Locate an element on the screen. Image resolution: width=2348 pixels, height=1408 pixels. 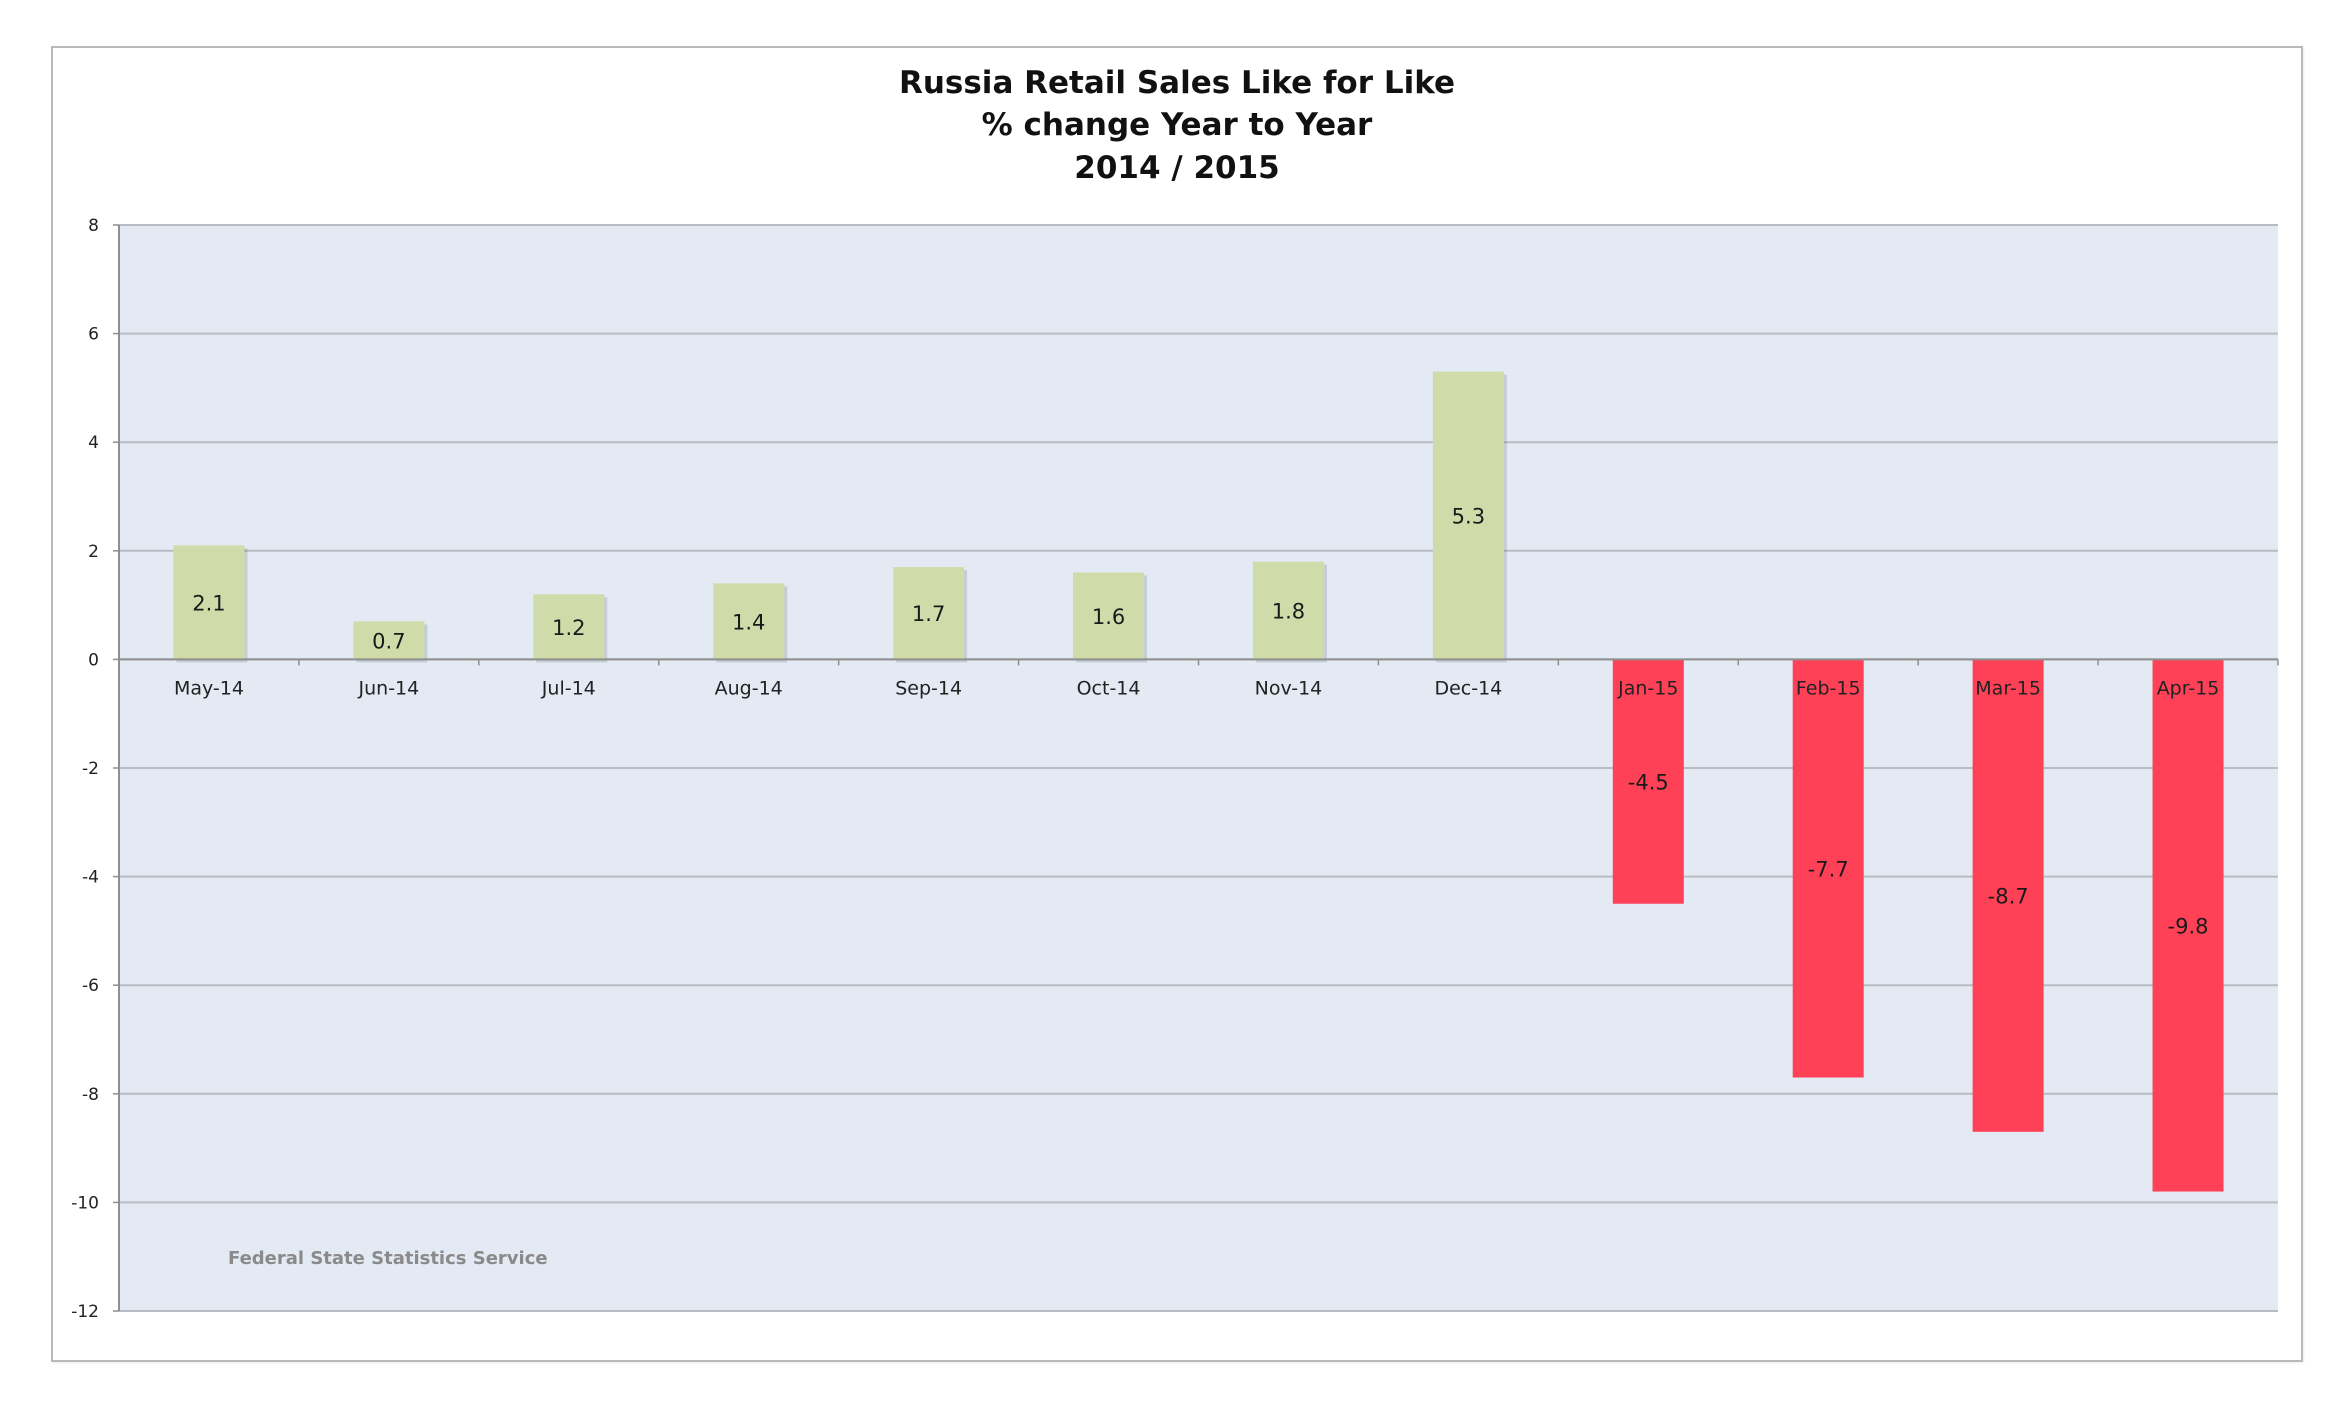
y-tick-label: -6 is located at coordinates (90, 986).